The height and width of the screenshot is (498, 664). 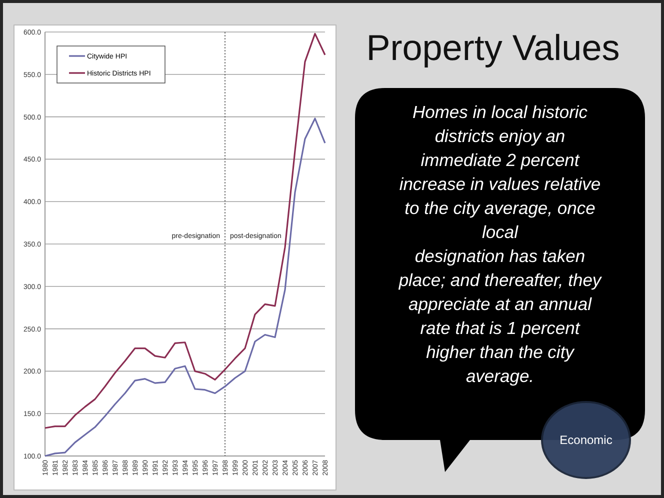 I want to click on text: Economic, so click(x=586, y=440).